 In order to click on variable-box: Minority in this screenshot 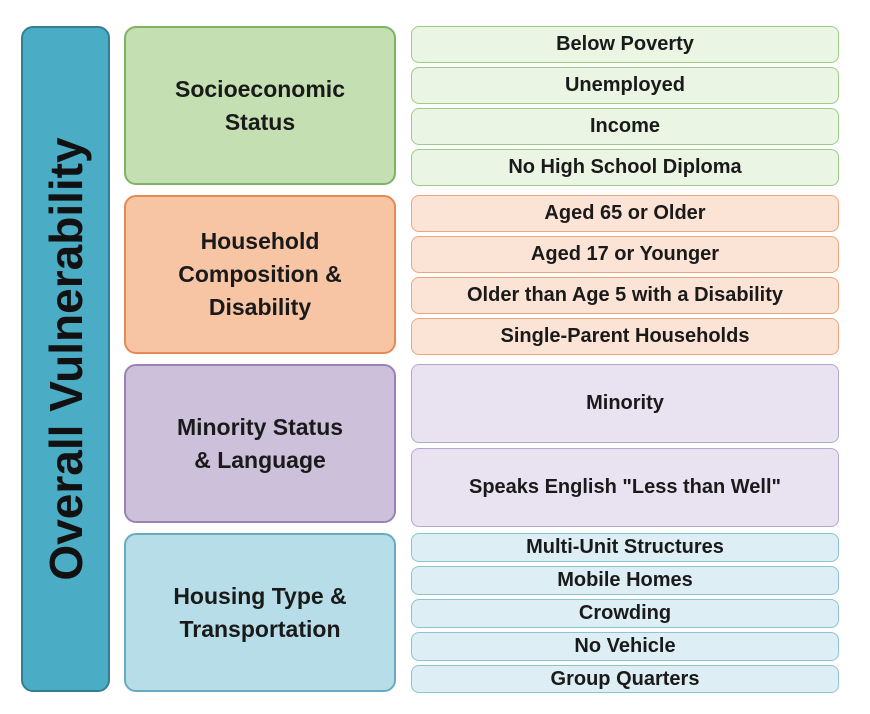, I will do `click(625, 403)`.